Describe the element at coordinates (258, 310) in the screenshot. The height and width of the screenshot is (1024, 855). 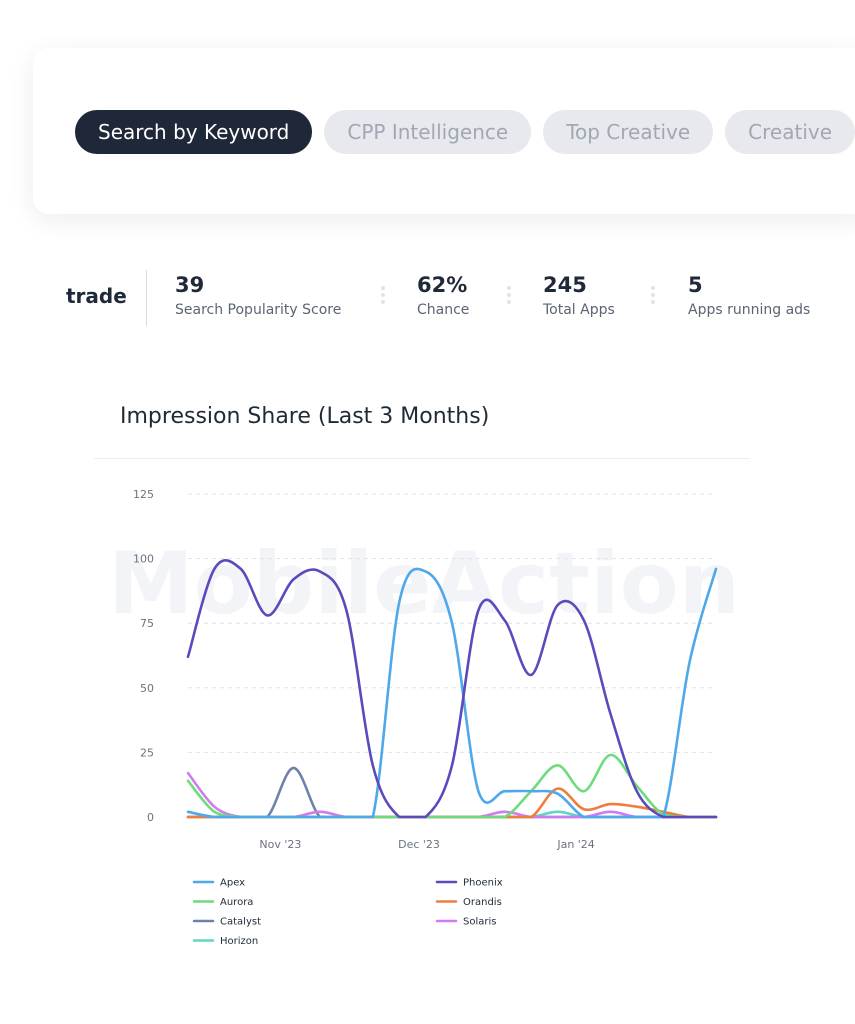
I see `stat-label: Search Popularity Score` at that location.